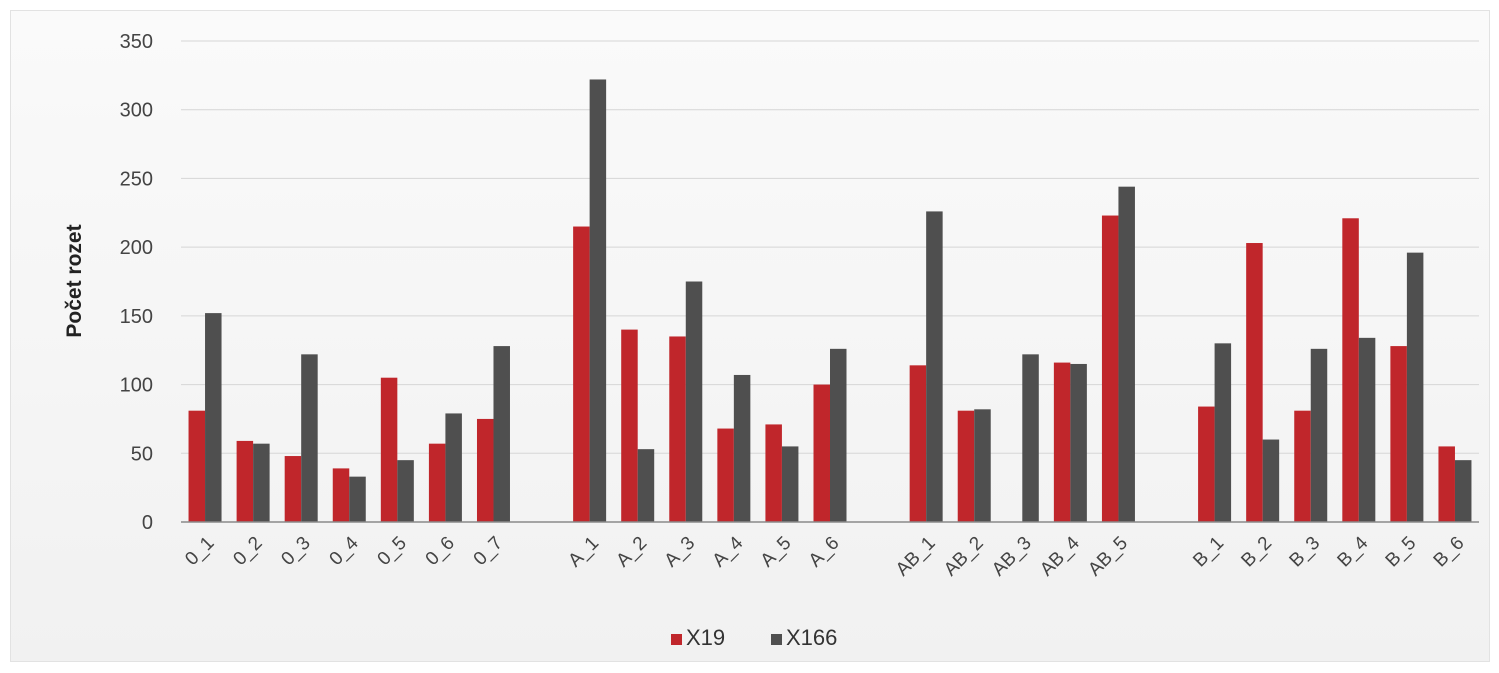  I want to click on x-tick-label: AB_2, so click(964, 557).